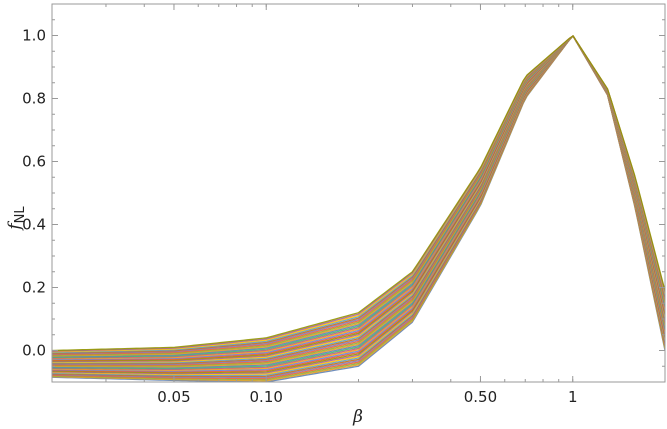  I want to click on x-axis-label: β, so click(357, 417).